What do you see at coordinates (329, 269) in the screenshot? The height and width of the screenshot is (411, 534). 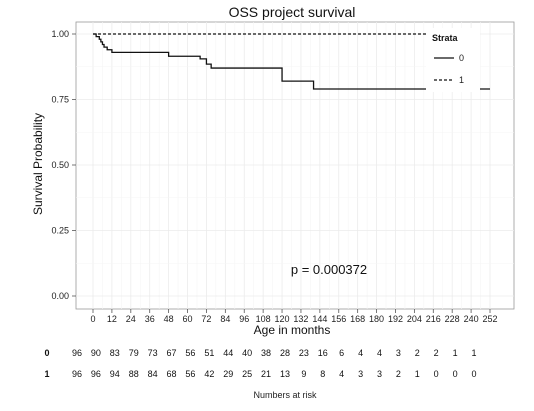 I see `p-value-annotation: p = 0.000372` at bounding box center [329, 269].